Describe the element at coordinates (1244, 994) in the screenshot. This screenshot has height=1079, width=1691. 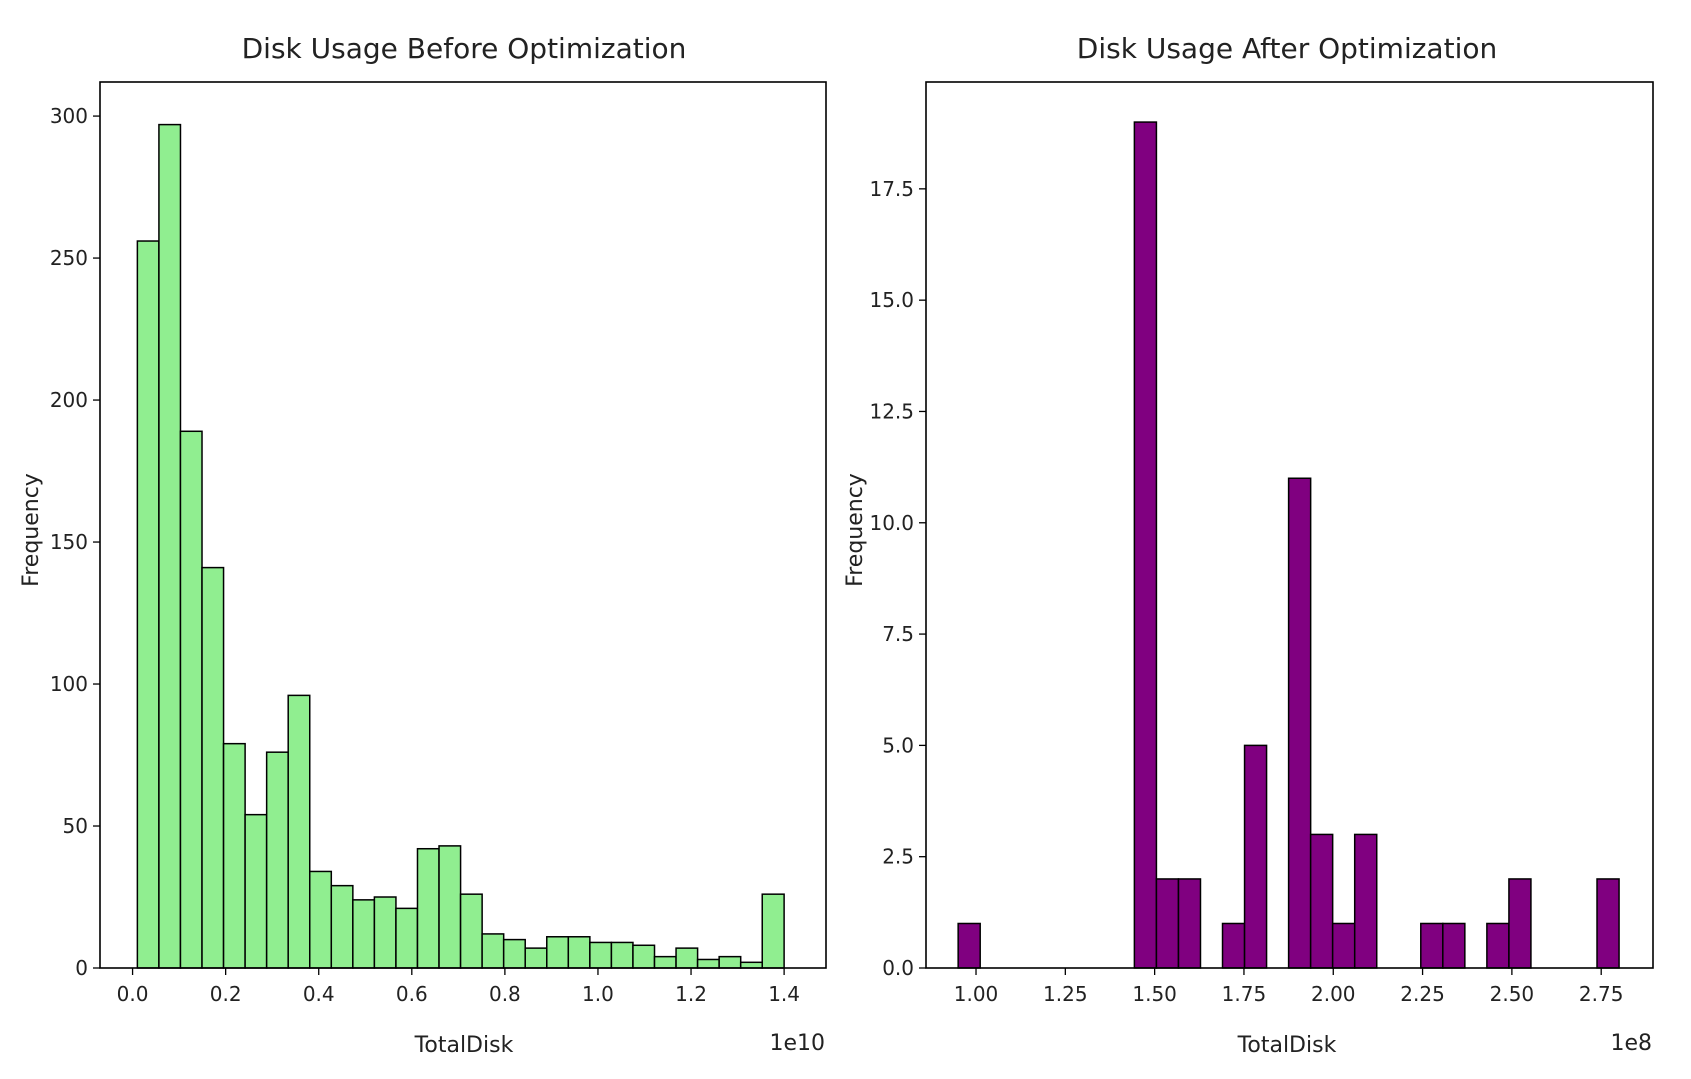
I see `x-tick-label: 1.75` at that location.